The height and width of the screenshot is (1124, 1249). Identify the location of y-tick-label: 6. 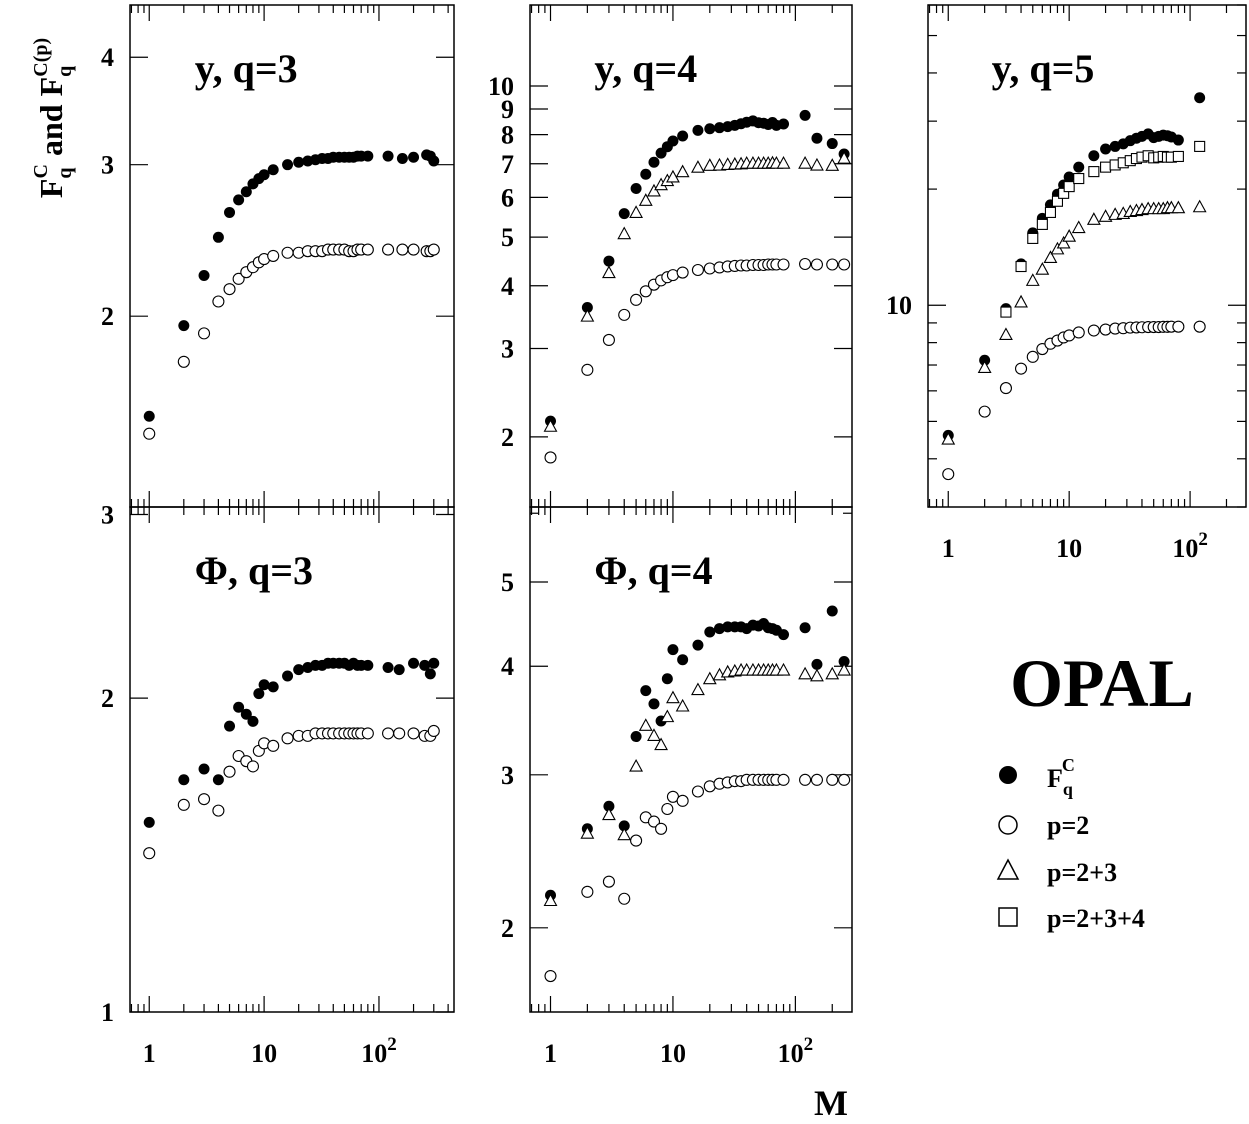
(507, 197).